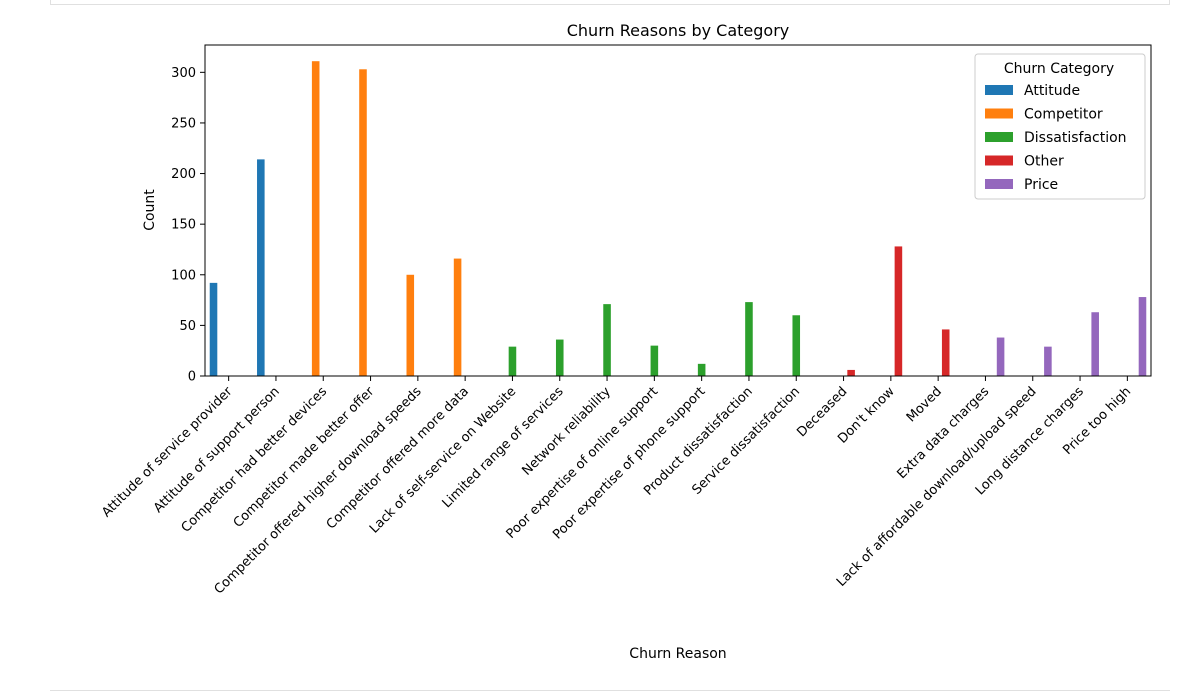  Describe the element at coordinates (1041, 185) in the screenshot. I see `legend-label-price: Price` at that location.